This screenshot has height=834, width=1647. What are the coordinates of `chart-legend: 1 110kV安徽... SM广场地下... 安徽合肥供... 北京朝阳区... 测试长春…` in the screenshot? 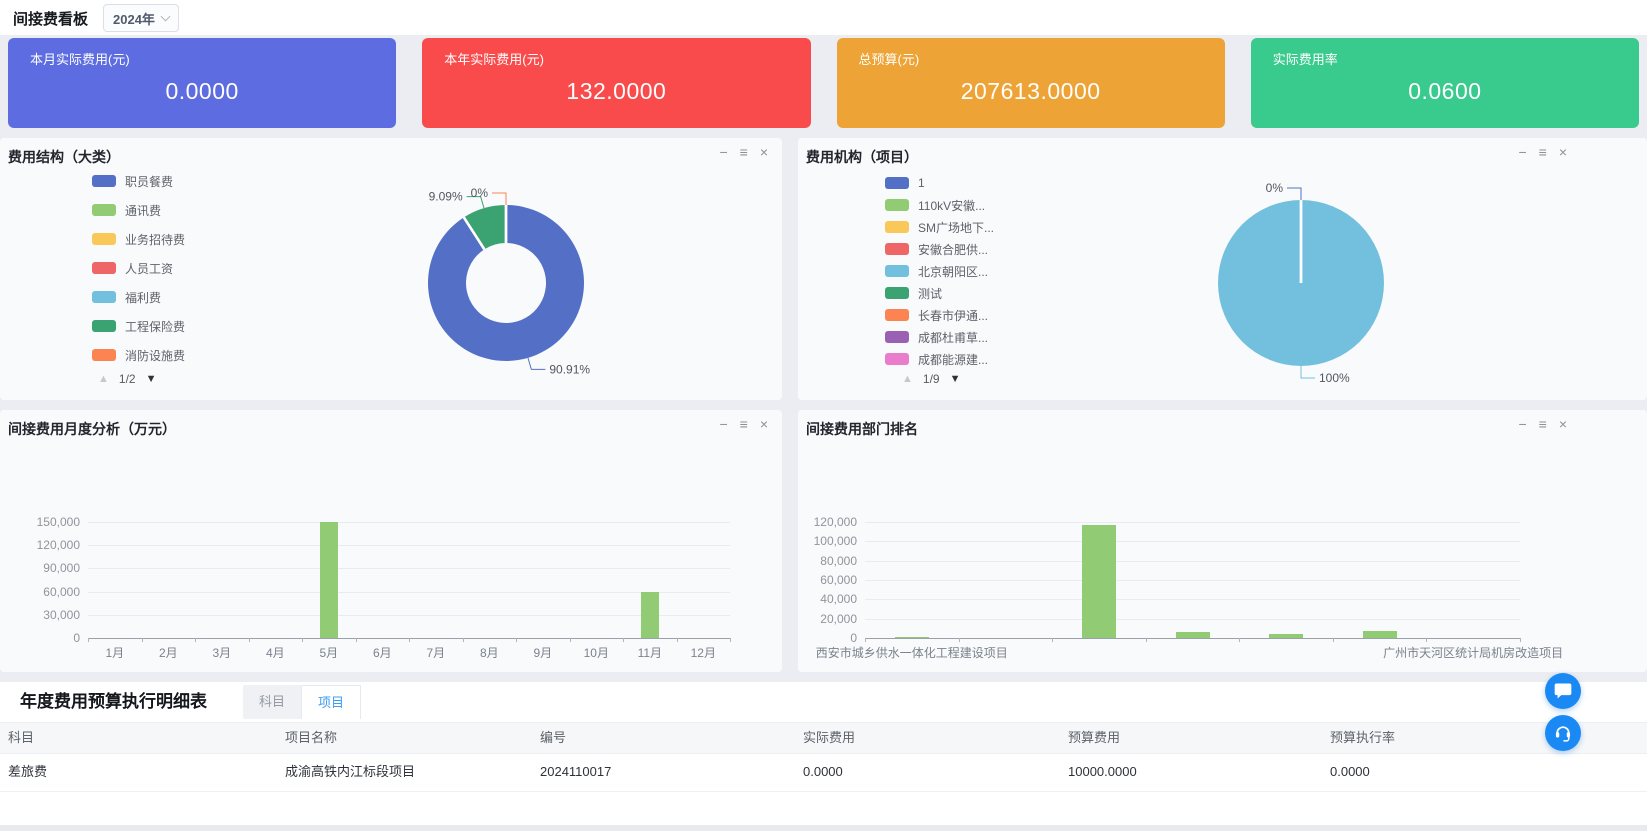 It's located at (939, 275).